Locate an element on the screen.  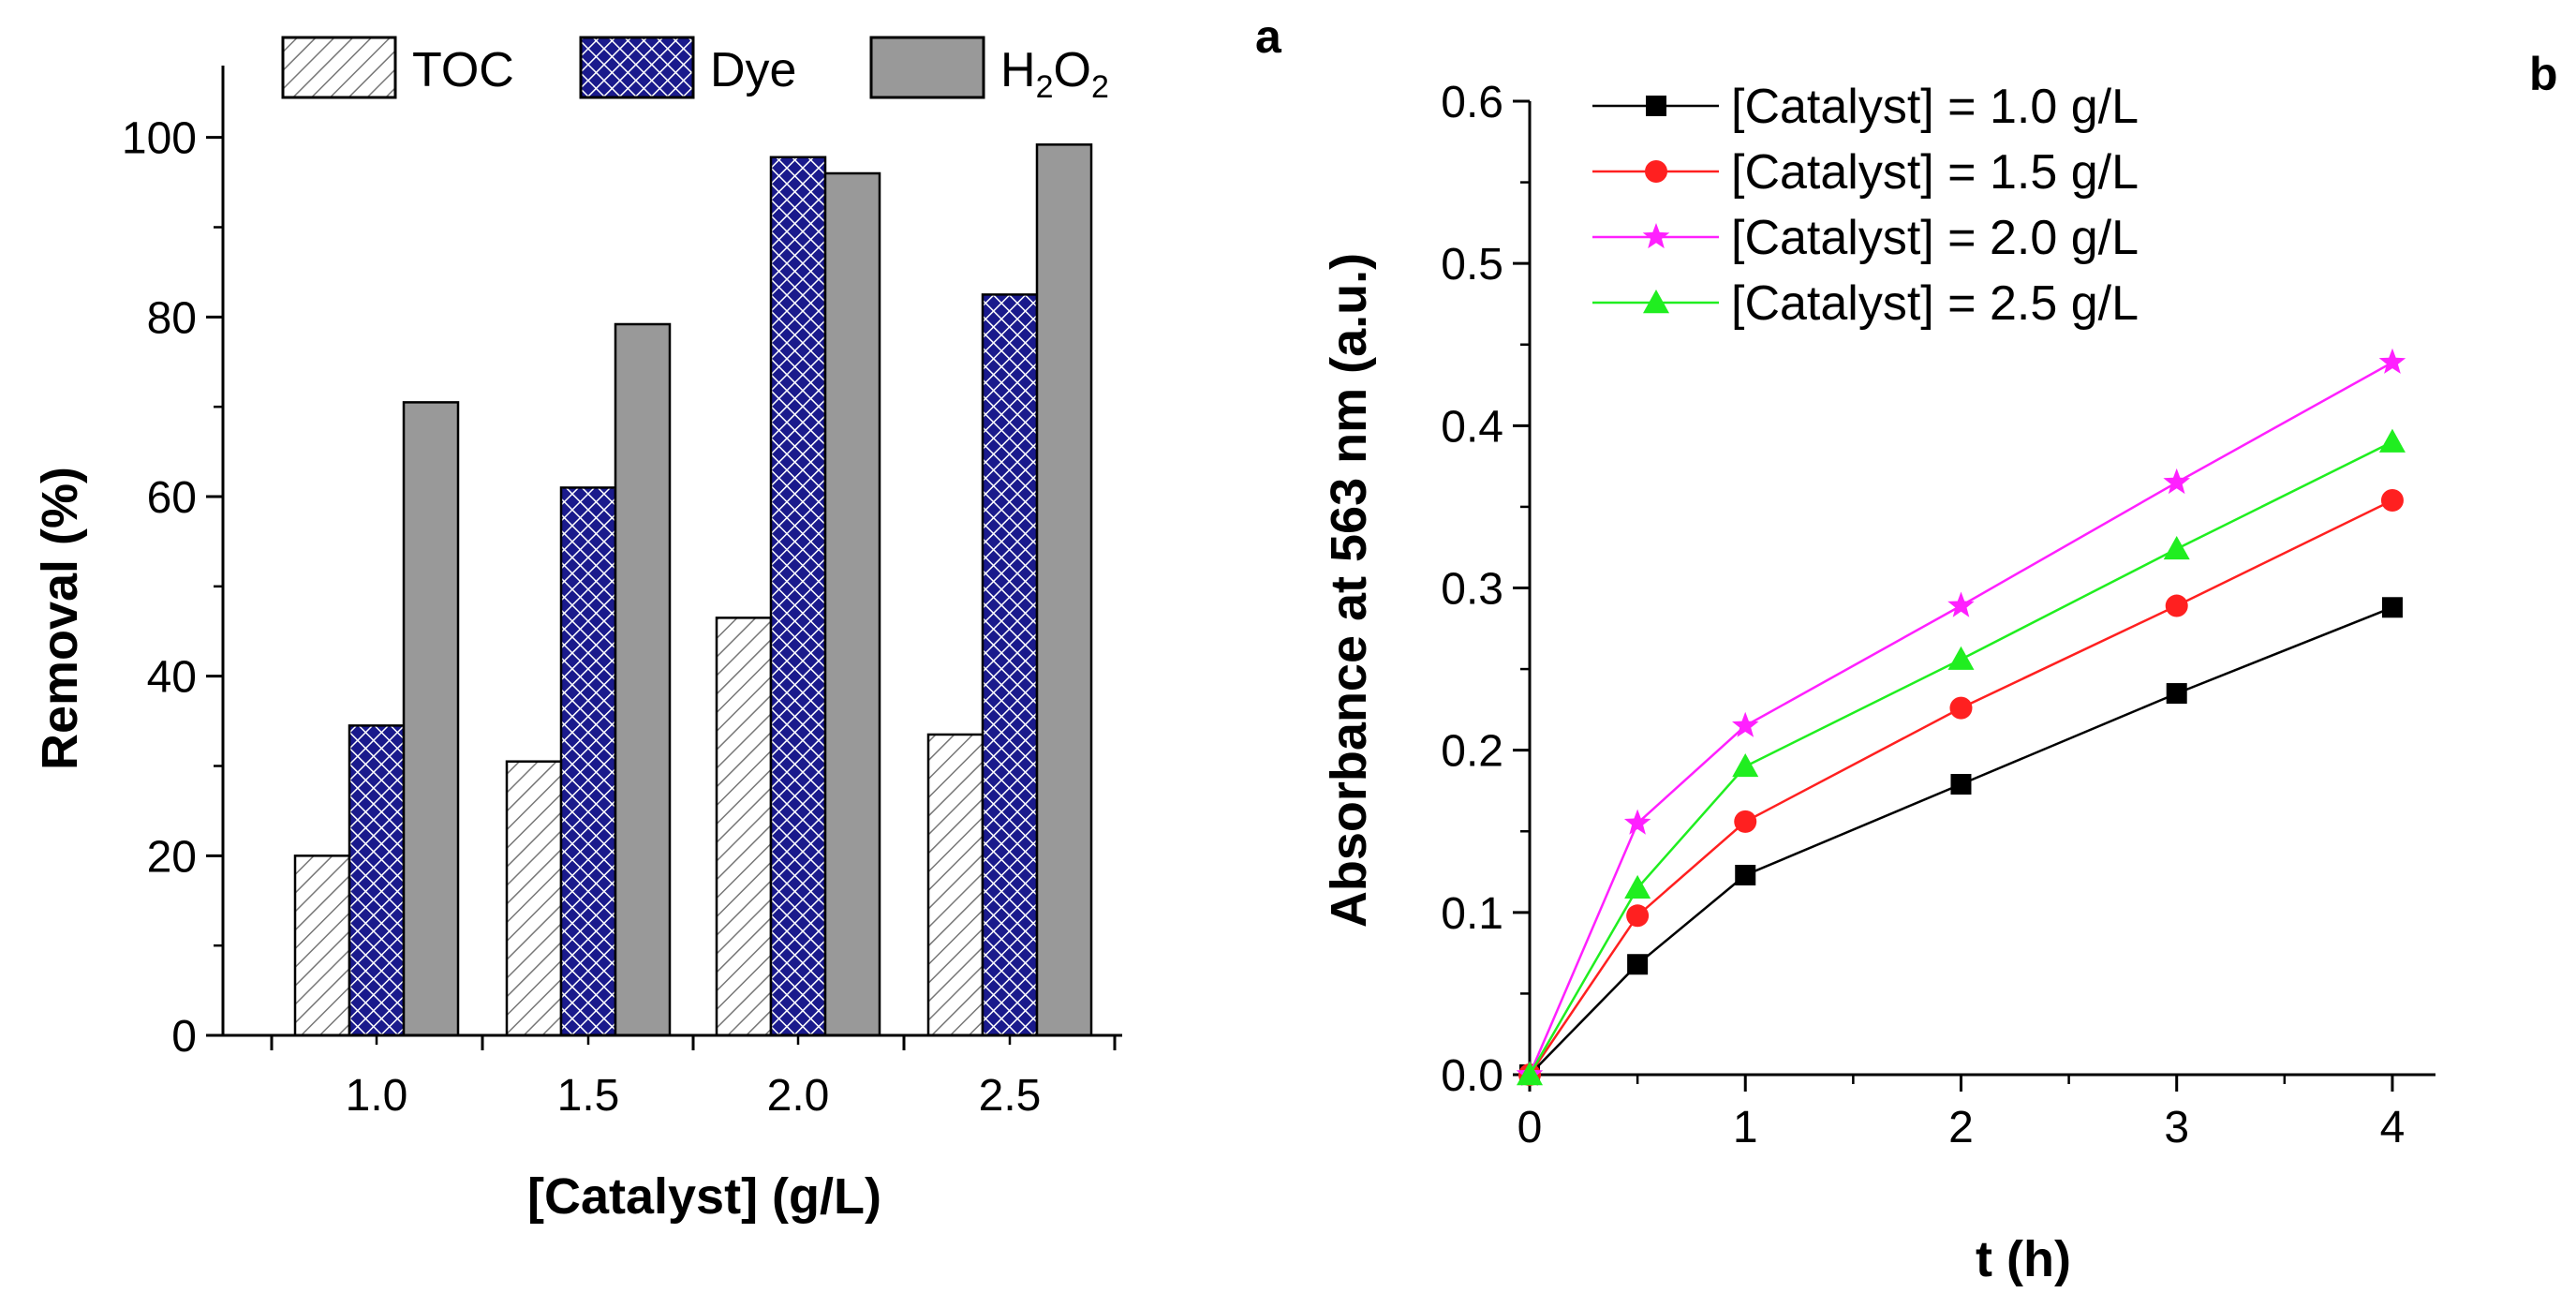
legend-label-catalyst-1-0-g-l: [Catalyst] = 1.0 g/L is located at coordinates (1935, 107).